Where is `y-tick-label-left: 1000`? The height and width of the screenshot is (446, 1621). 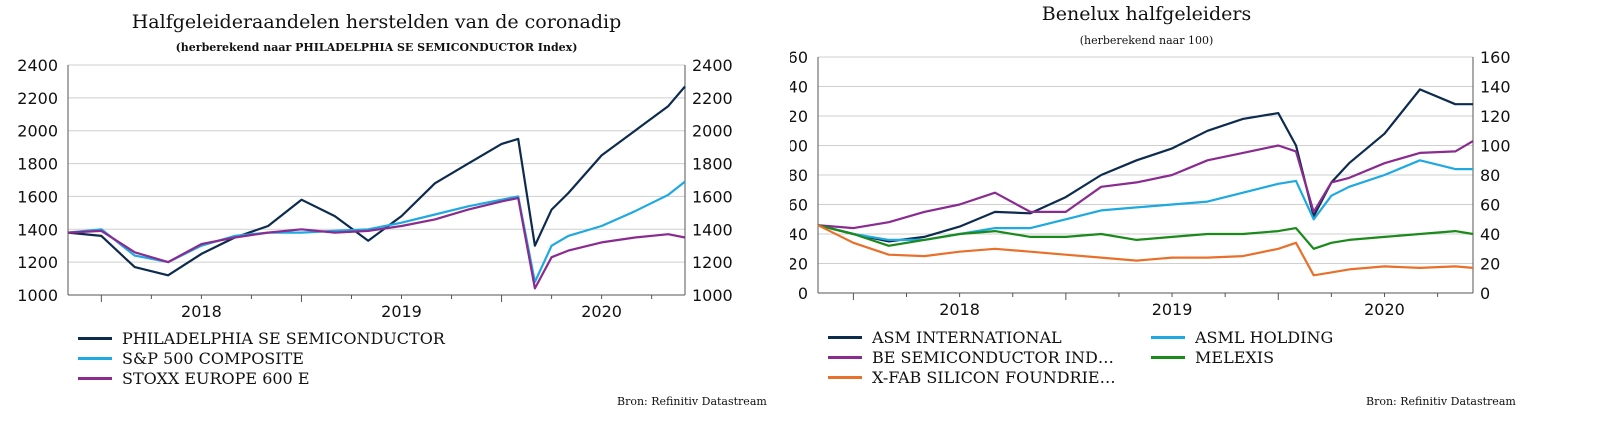
y-tick-label-left: 1000 is located at coordinates (37, 295).